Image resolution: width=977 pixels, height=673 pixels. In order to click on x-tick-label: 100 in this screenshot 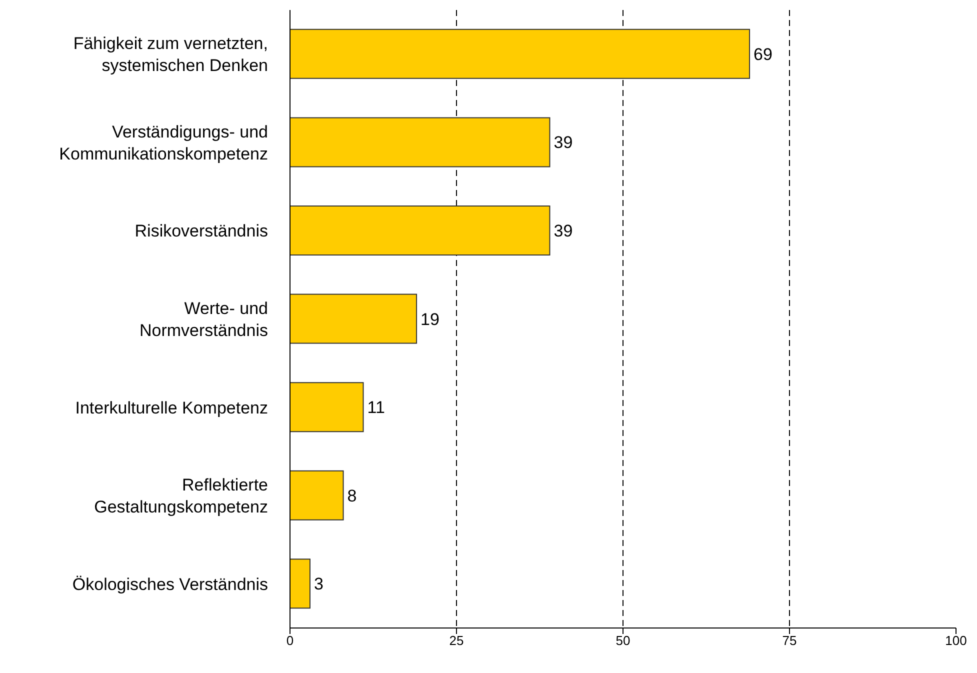, I will do `click(956, 640)`.